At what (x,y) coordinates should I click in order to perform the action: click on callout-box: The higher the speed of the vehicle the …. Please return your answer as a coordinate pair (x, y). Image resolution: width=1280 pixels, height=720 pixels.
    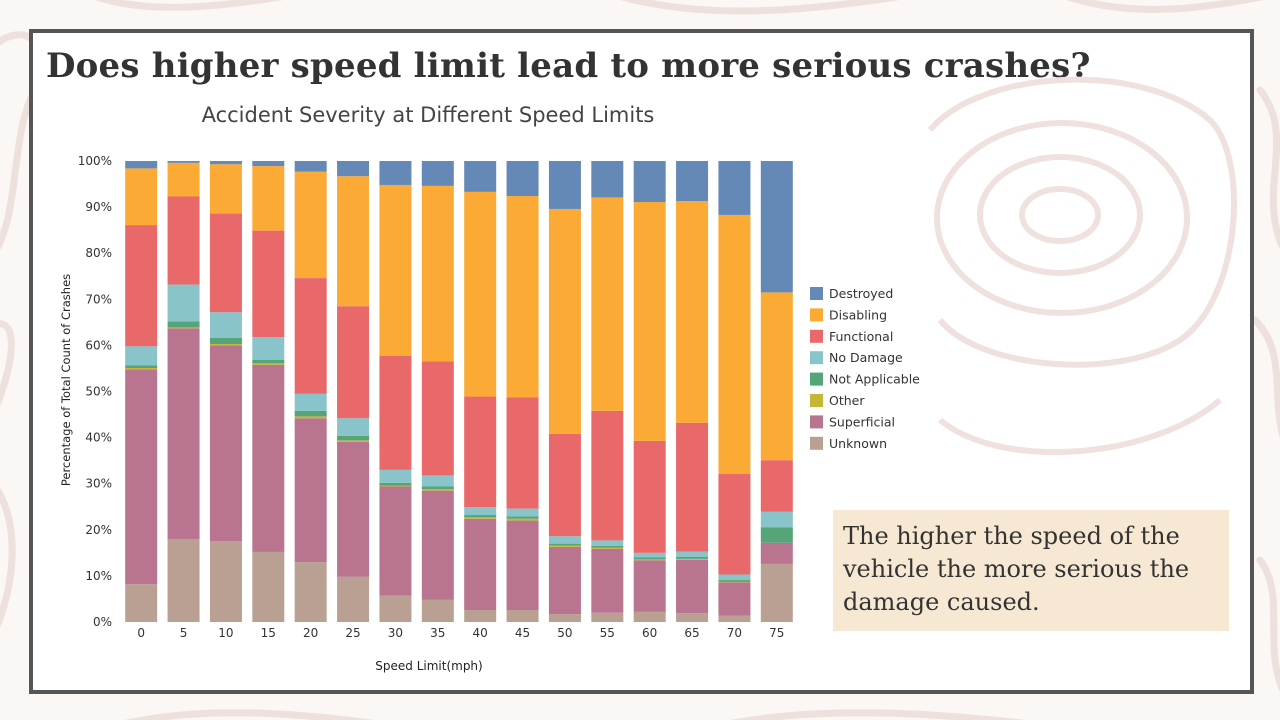
    Looking at the image, I should click on (1031, 570).